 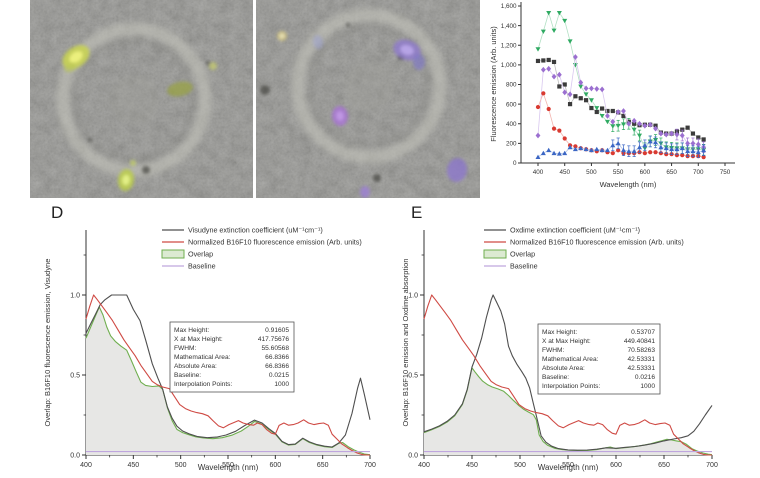 I want to click on series-line, so click(x=620, y=102).